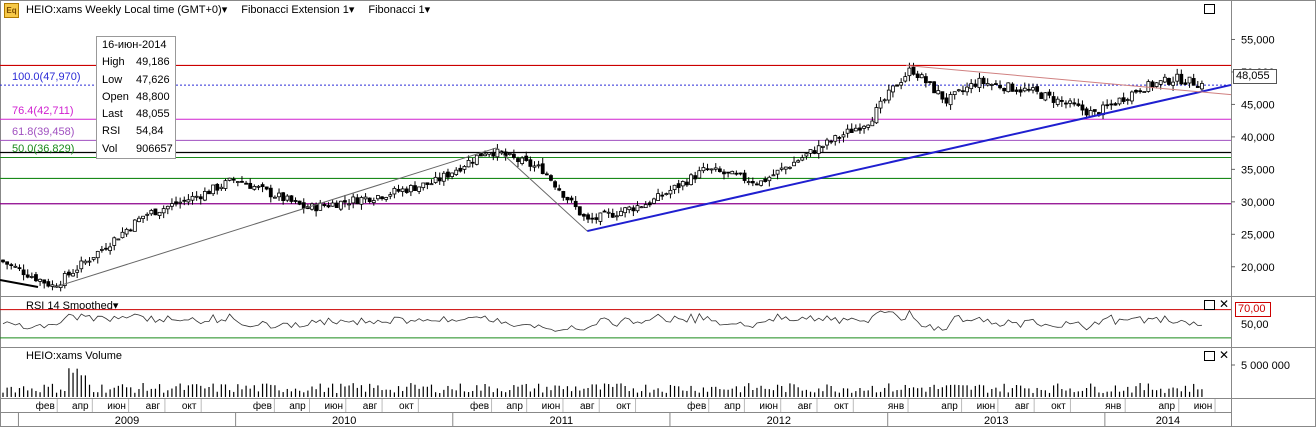 This screenshot has height=427, width=1316. Describe the element at coordinates (112, 114) in the screenshot. I see `info-label: Last` at that location.